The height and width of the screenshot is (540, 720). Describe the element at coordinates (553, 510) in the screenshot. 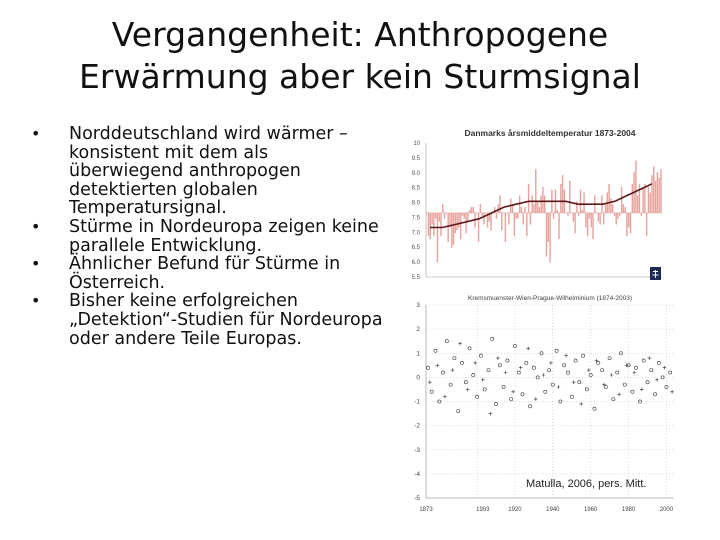

I see `x-tick-label: 1940` at that location.